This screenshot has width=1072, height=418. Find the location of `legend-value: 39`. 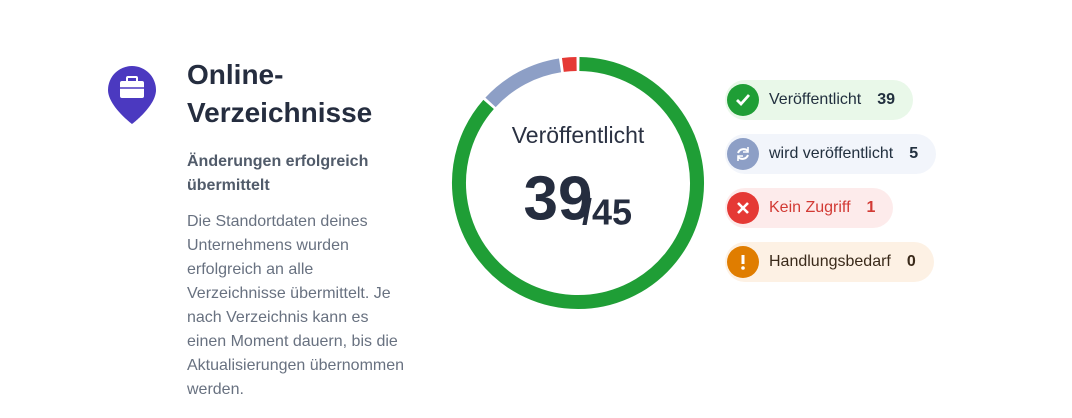

legend-value: 39 is located at coordinates (886, 99).